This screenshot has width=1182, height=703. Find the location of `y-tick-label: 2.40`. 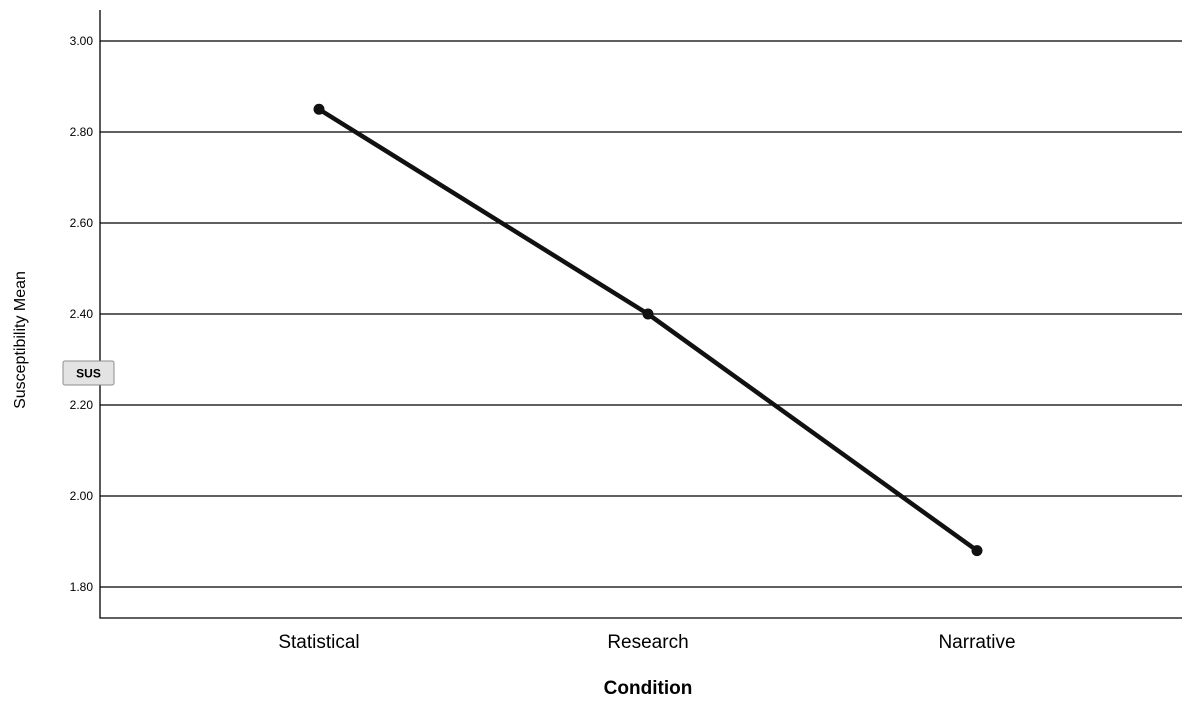

y-tick-label: 2.40 is located at coordinates (82, 314).